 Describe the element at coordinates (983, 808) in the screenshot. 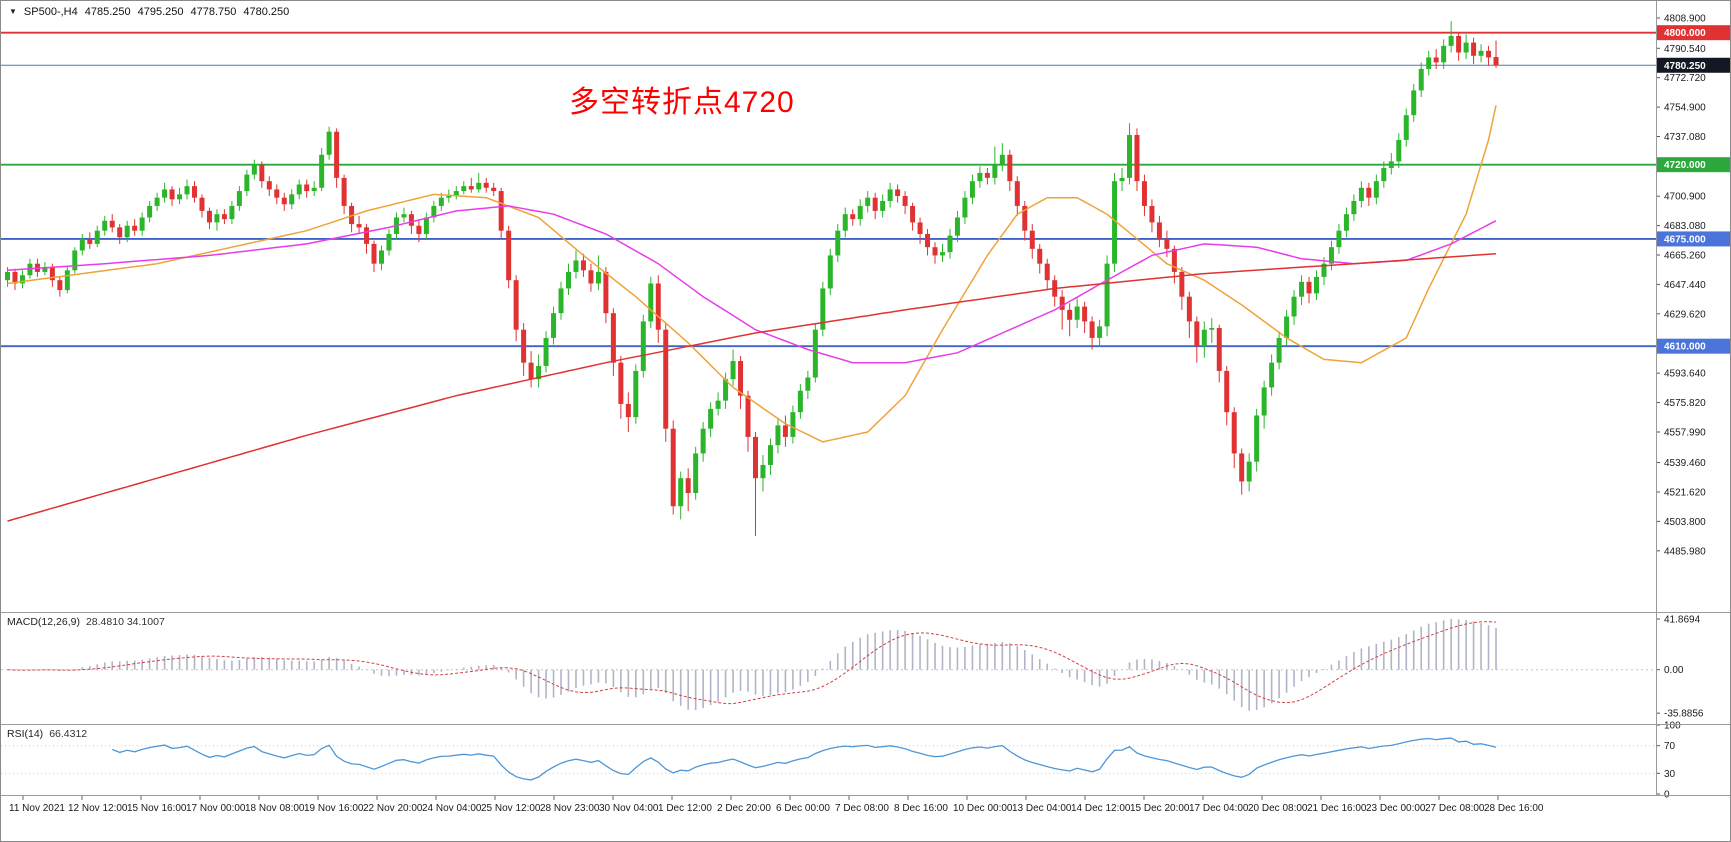

I see `svg-text: 10 Dec 00:00` at that location.